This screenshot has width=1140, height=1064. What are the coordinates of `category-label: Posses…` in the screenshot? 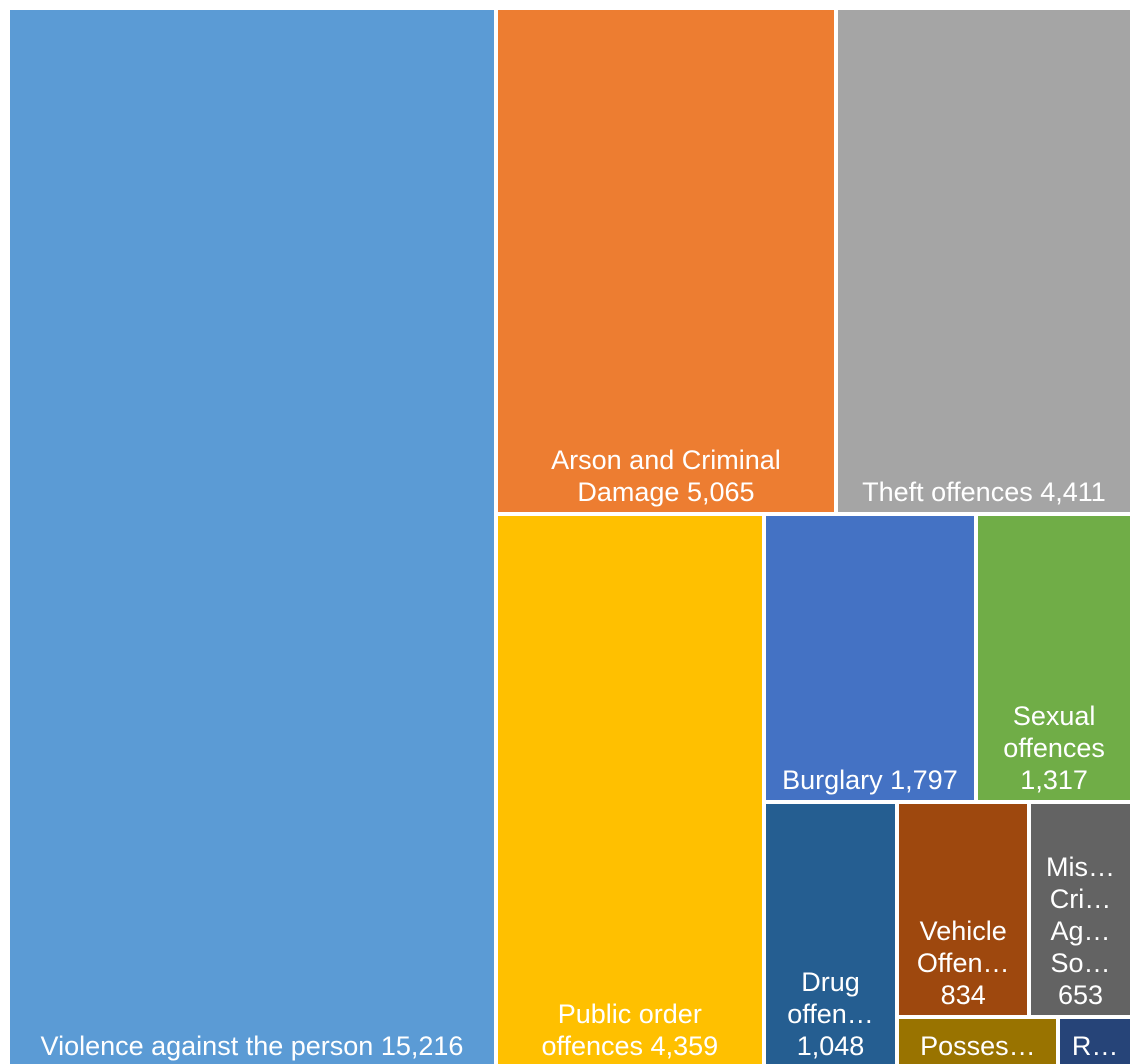 It's located at (978, 1045).